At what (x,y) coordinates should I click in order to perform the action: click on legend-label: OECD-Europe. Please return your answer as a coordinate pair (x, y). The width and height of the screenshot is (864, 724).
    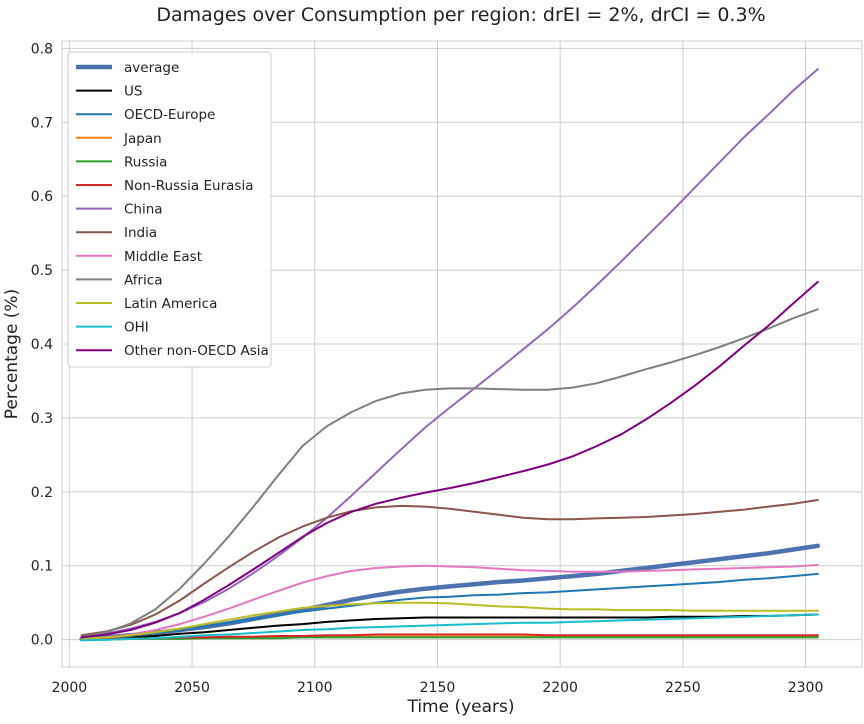
    Looking at the image, I should click on (169, 115).